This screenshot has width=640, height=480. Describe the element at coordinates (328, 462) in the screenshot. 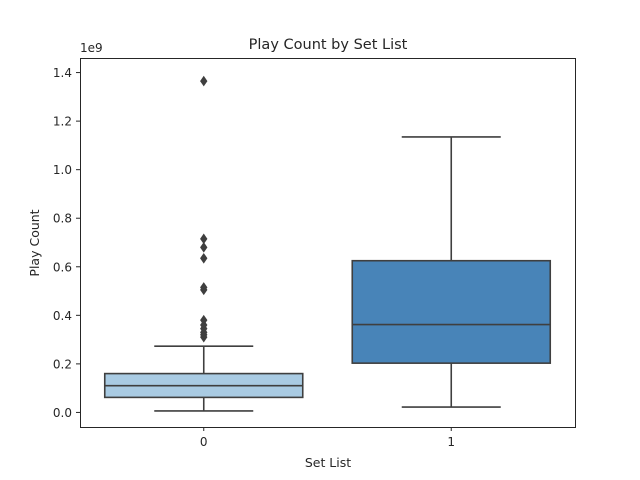

I see `x-axis-label: Set List` at that location.